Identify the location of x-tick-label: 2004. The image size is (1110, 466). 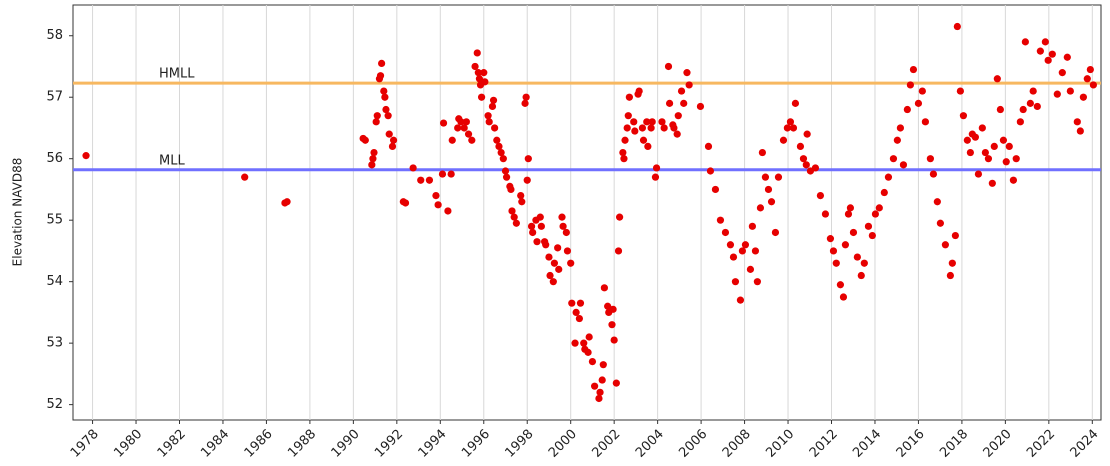
(650, 444).